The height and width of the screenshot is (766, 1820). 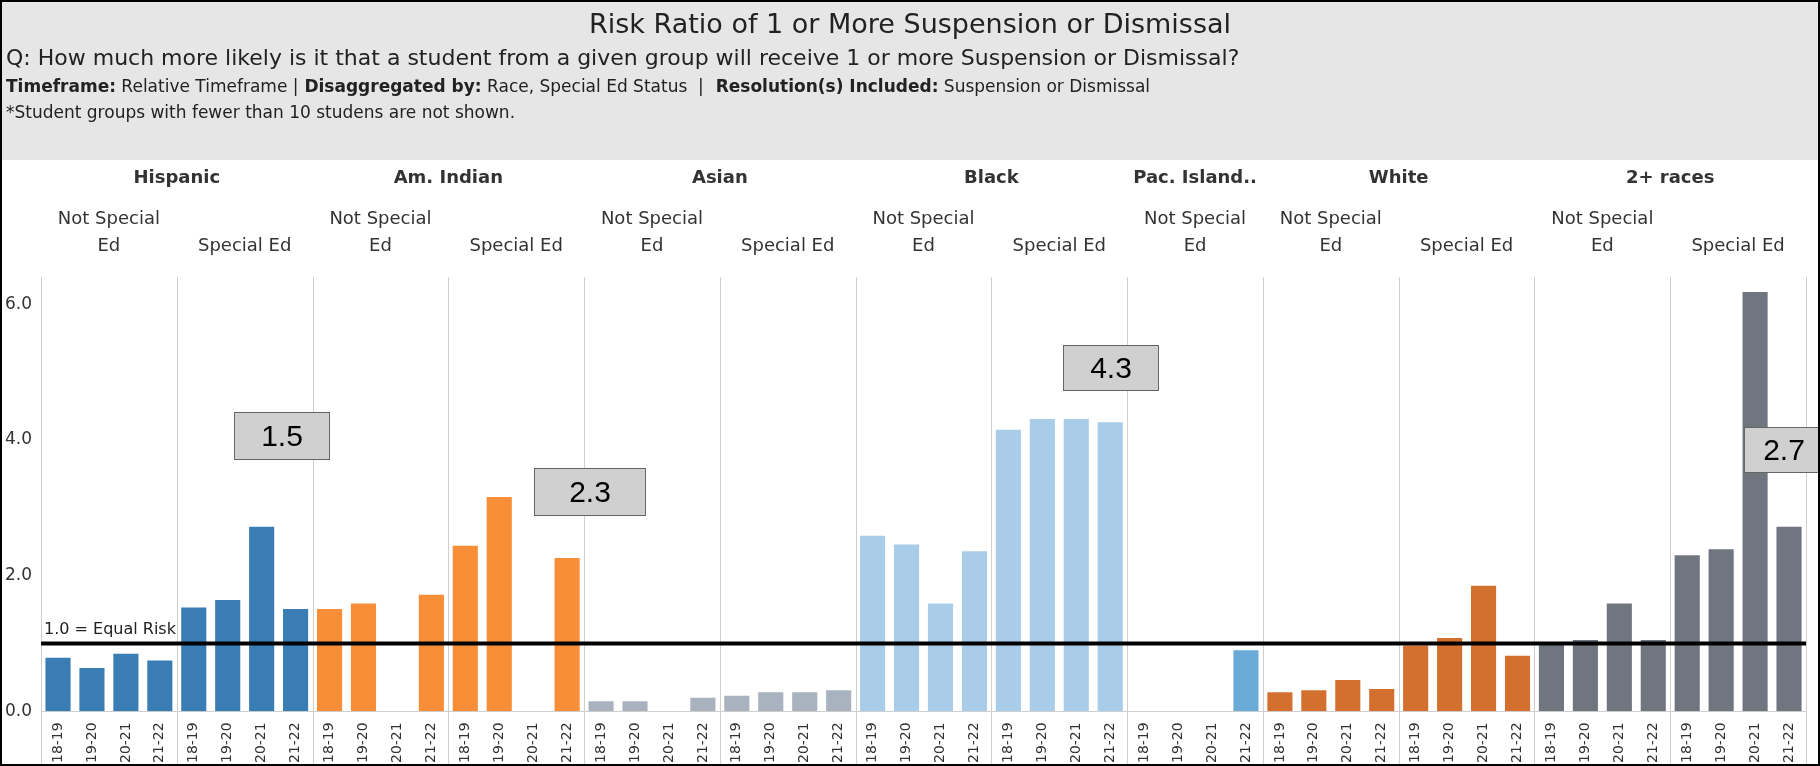 What do you see at coordinates (1670, 177) in the screenshot?
I see `text: 2+ races` at bounding box center [1670, 177].